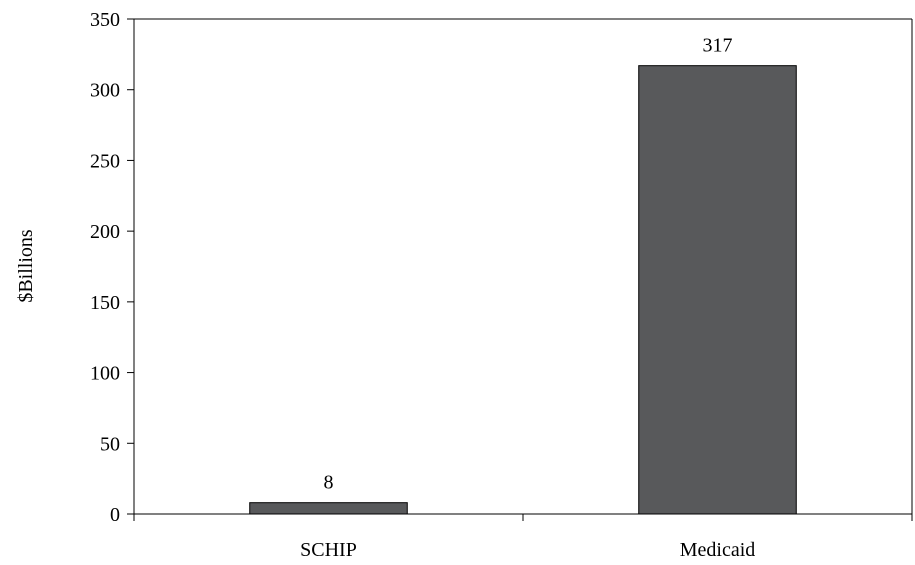 This screenshot has height=565, width=915. Describe the element at coordinates (110, 444) in the screenshot. I see `y-tick-label: 50` at that location.